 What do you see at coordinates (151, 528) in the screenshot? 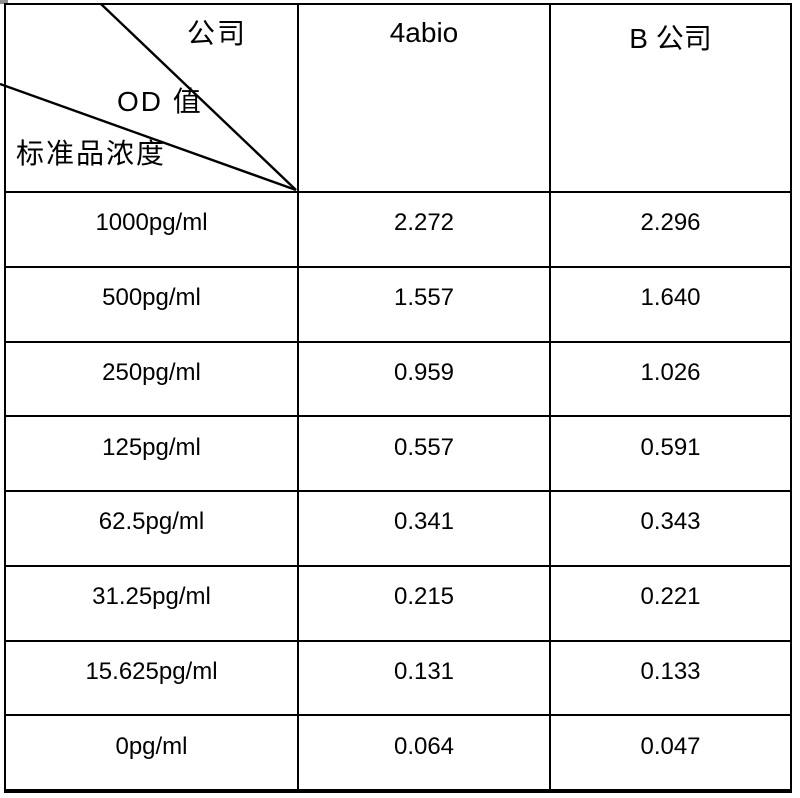
I see `row-label-concentration: 62.5pg/ml` at bounding box center [151, 528].